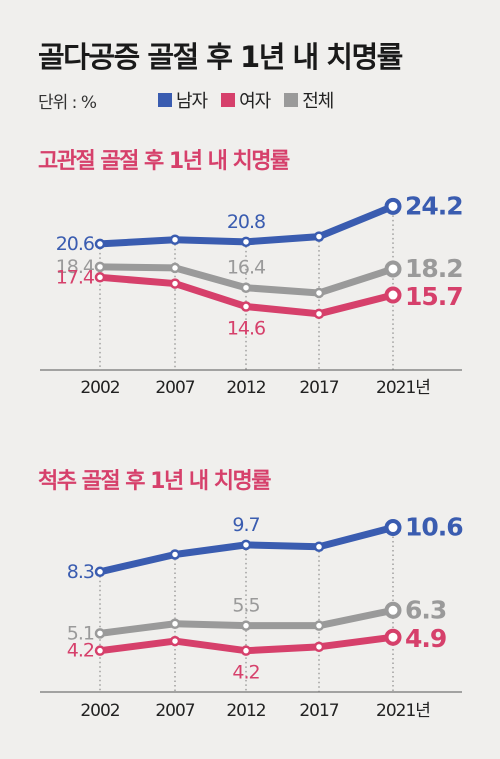 The image size is (500, 759). I want to click on spine-x-tick-label: 2002, so click(99, 711).